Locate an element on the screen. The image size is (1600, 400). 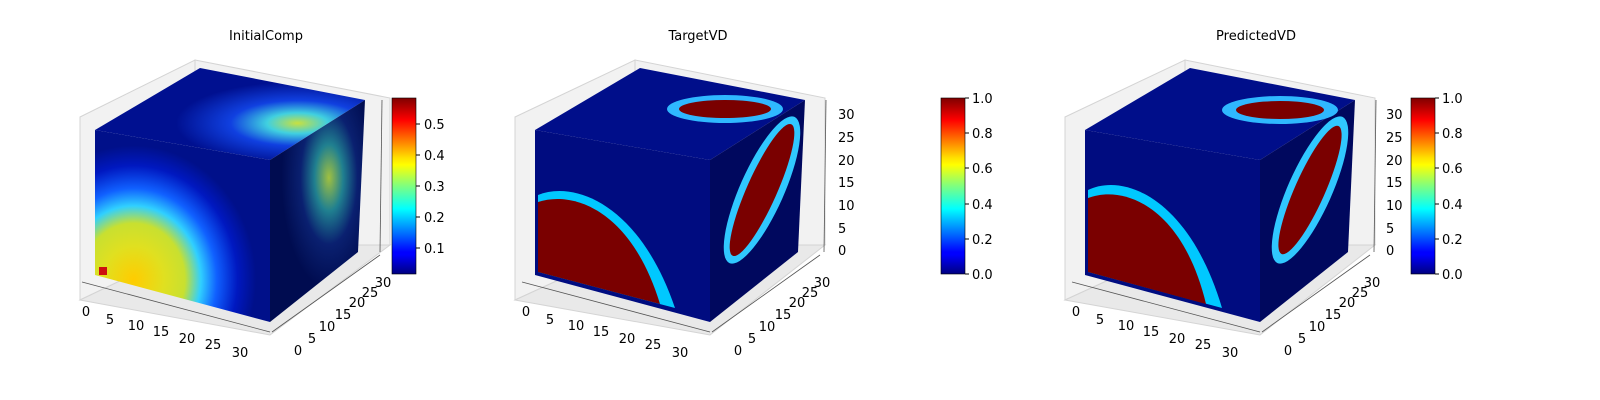
panel-title: InitialComp is located at coordinates (266, 36).